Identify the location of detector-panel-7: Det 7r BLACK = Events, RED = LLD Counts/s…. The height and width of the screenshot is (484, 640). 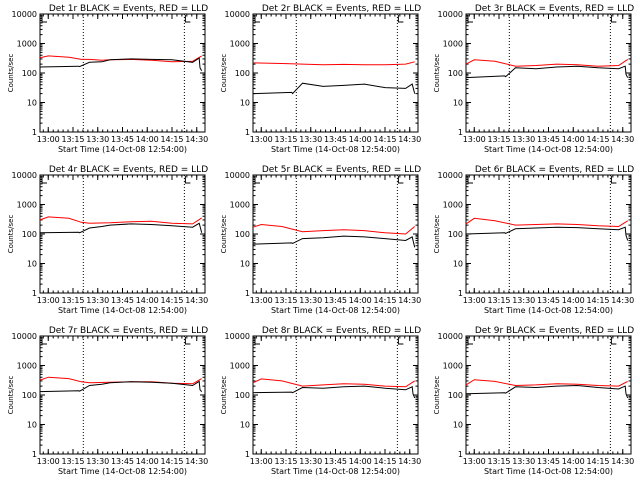
(107, 401).